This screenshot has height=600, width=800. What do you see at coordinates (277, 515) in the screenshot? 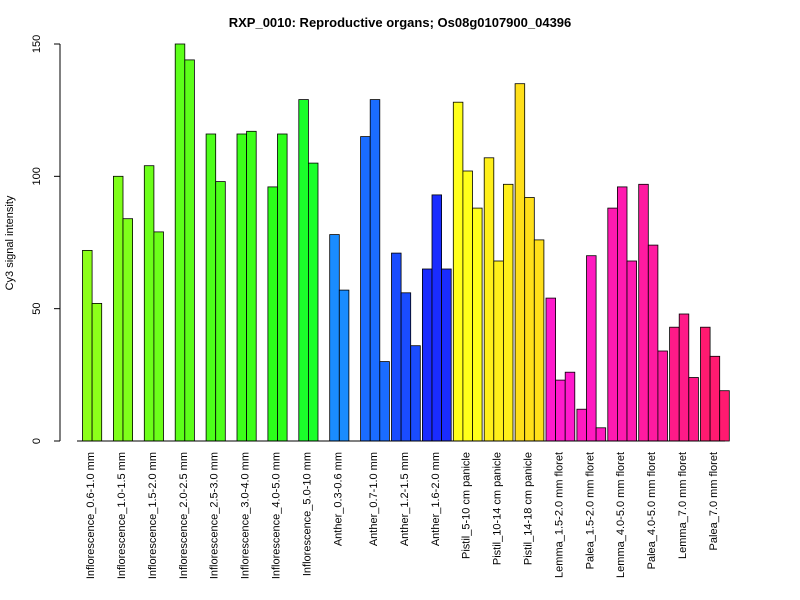
I see `x-tick-label: Inflorescence_4.0-5.0 mm` at bounding box center [277, 515].